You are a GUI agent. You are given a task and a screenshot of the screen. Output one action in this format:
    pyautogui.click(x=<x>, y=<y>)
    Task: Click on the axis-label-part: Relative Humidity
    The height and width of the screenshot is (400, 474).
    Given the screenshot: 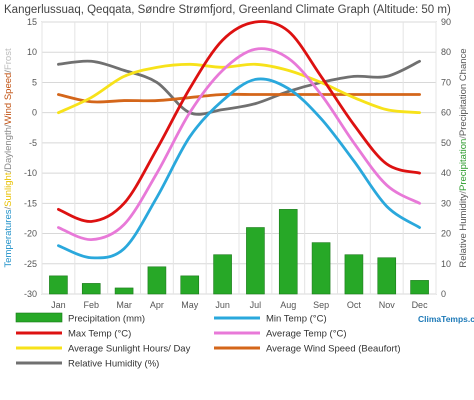 What is the action you would take?
    pyautogui.click(x=463, y=230)
    